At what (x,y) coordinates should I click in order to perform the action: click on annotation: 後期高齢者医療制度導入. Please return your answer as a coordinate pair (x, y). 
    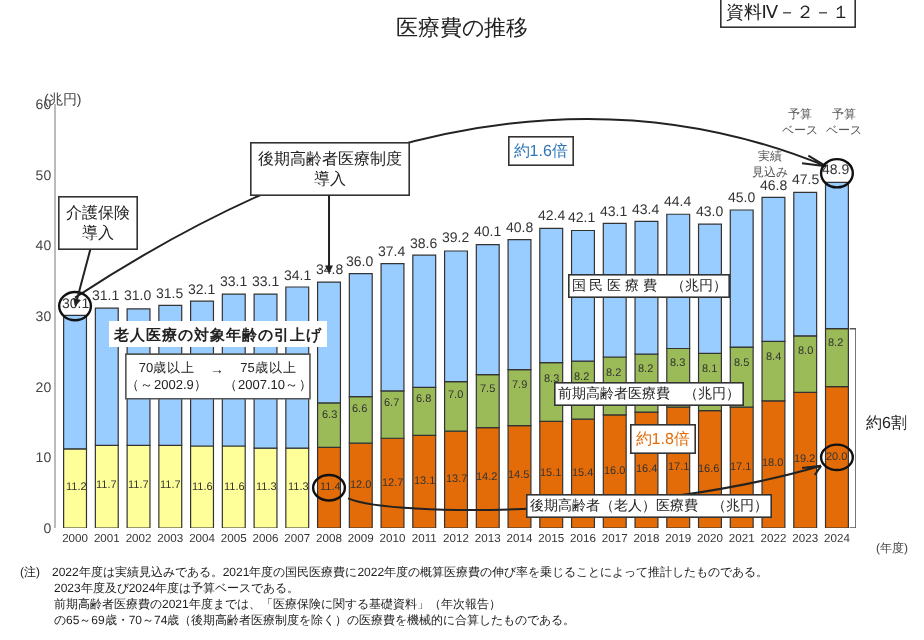
    Looking at the image, I should click on (329, 169).